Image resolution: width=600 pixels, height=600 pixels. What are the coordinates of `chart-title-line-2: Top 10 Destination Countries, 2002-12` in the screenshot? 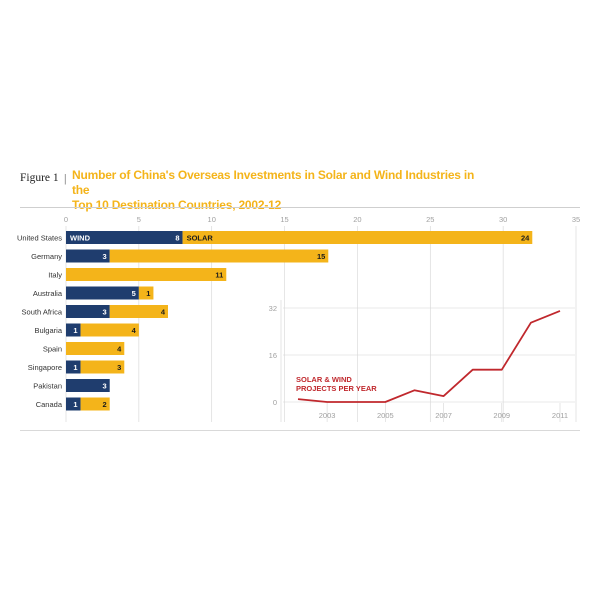 It's located at (177, 205).